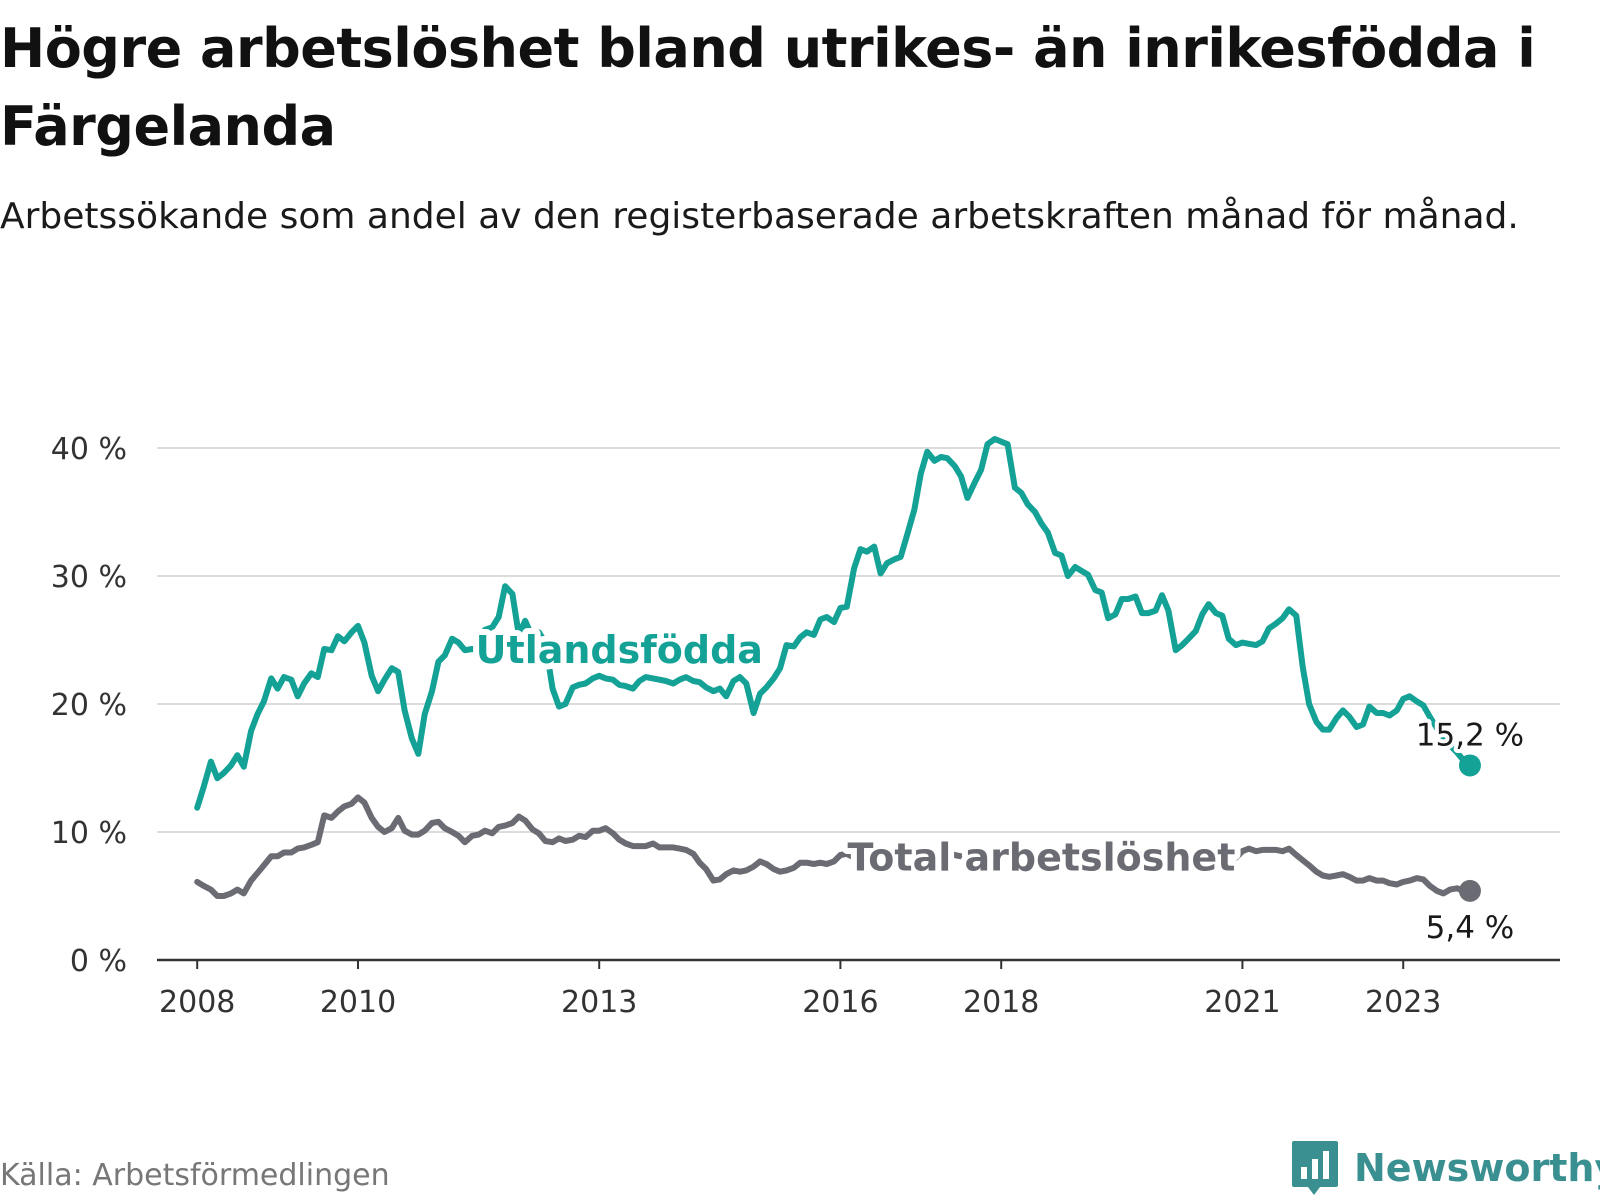 The width and height of the screenshot is (1600, 1200). Describe the element at coordinates (1470, 928) in the screenshot. I see `series-end-label: 5,4 %` at that location.